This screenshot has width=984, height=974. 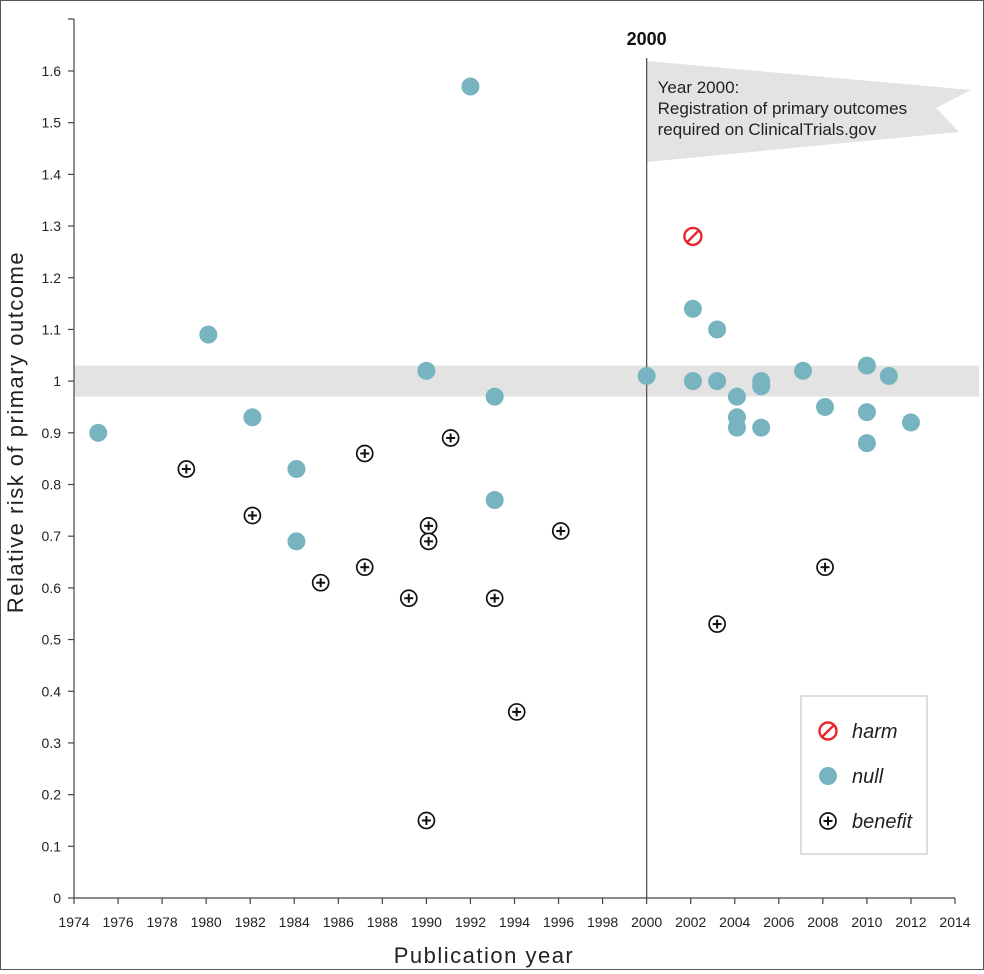 I want to click on y-tick-label: 1, so click(x=57, y=381).